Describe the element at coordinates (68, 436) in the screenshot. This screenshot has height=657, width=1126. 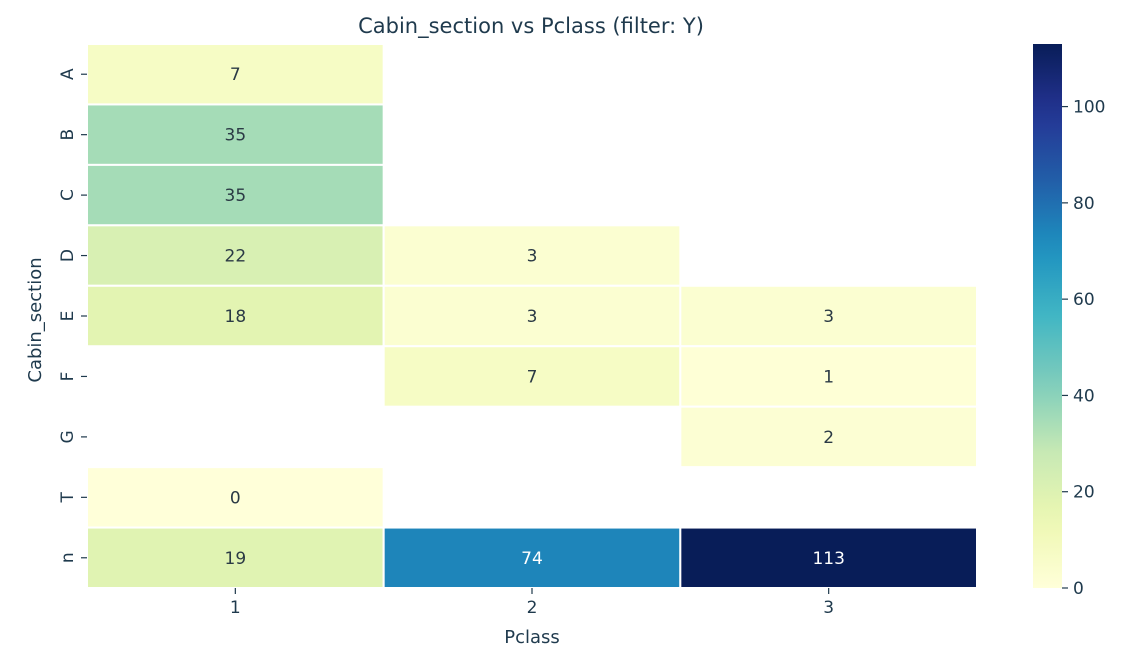
I see `y-tick-label: G` at that location.